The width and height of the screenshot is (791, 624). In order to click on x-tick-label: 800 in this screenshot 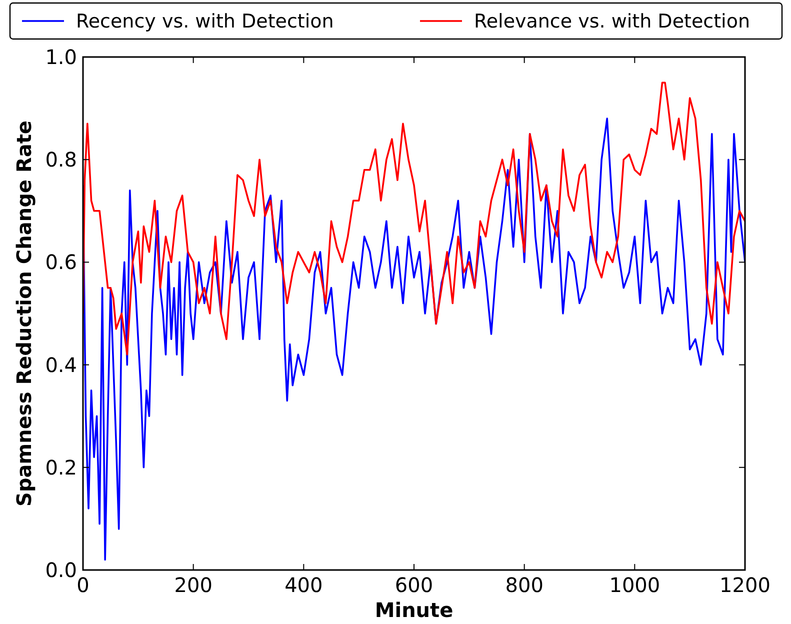, I will do `click(524, 585)`.